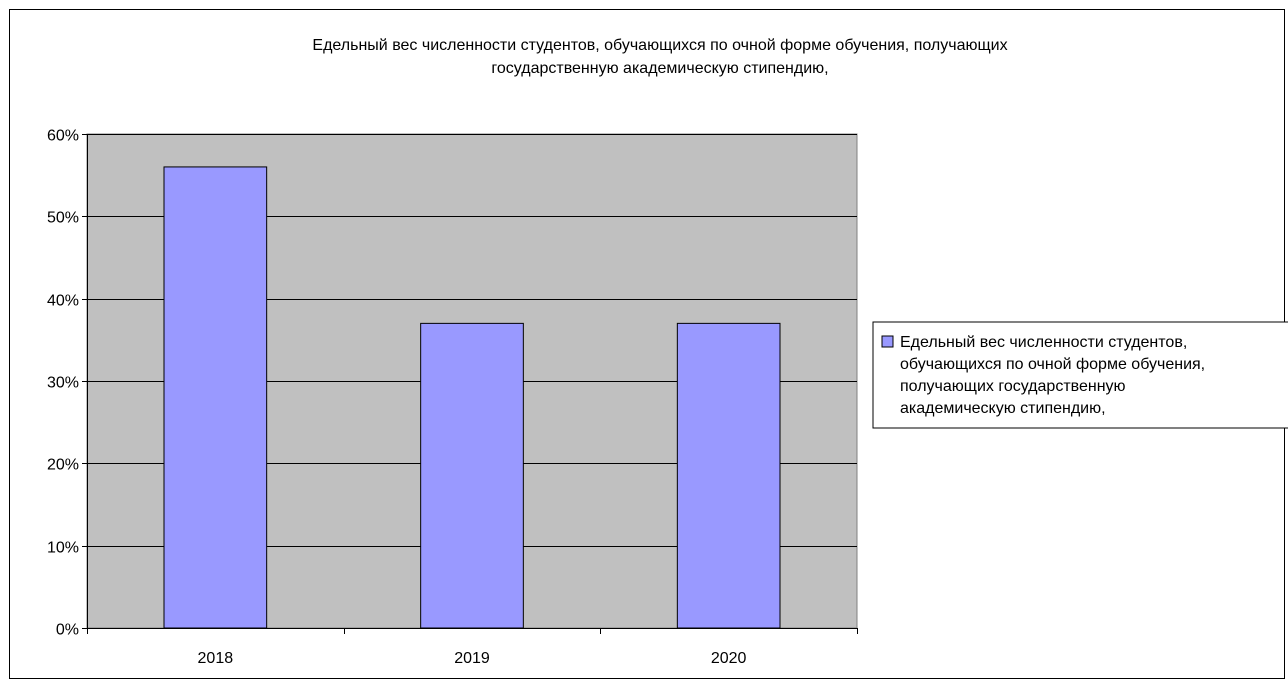 The height and width of the screenshot is (682, 1288). I want to click on x-tick-label: 2020, so click(729, 658).